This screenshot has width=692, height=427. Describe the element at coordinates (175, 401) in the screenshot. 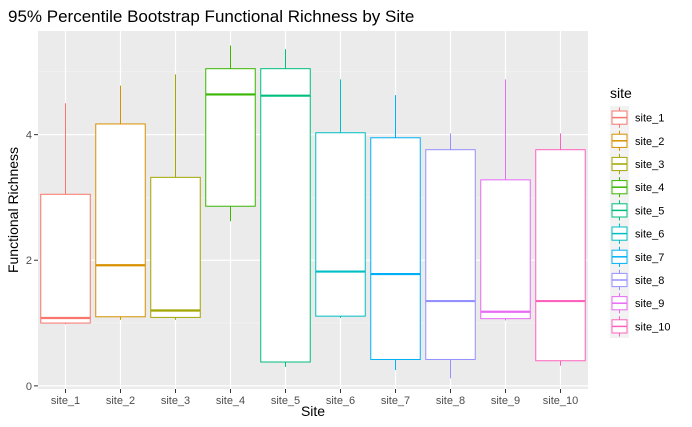

I see `x-tick-label: site_3` at that location.